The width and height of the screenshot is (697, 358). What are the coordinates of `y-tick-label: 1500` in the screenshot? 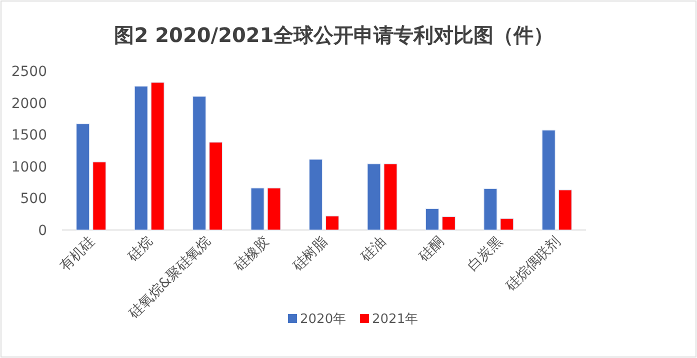 It's located at (29, 136).